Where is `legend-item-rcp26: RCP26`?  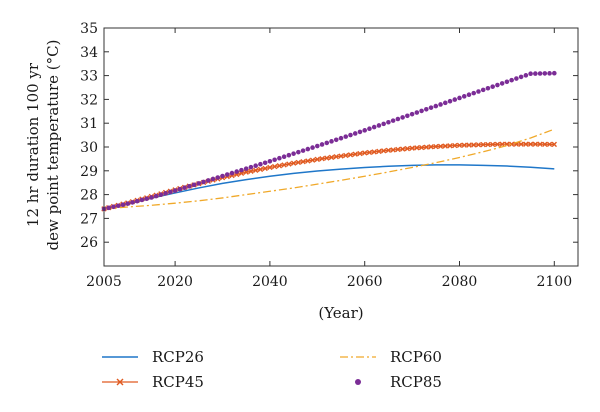 legend-item-rcp26: RCP26 is located at coordinates (153, 357).